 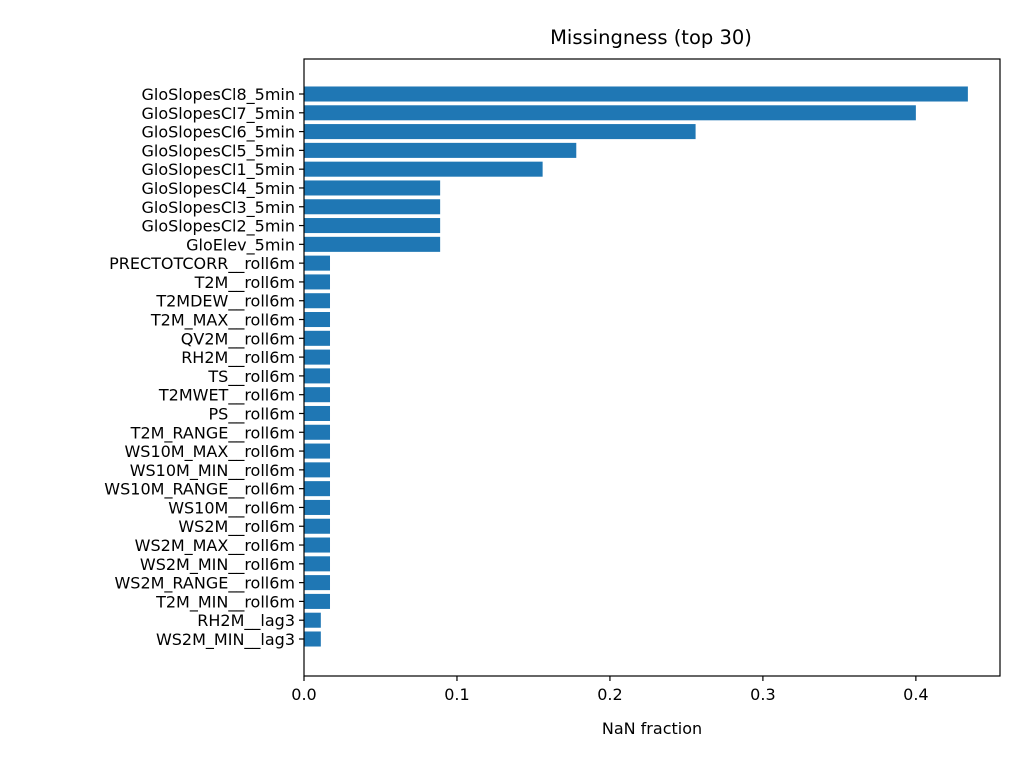 What do you see at coordinates (225, 602) in the screenshot?
I see `y-tick-label: T2M_MIN__roll6m` at bounding box center [225, 602].